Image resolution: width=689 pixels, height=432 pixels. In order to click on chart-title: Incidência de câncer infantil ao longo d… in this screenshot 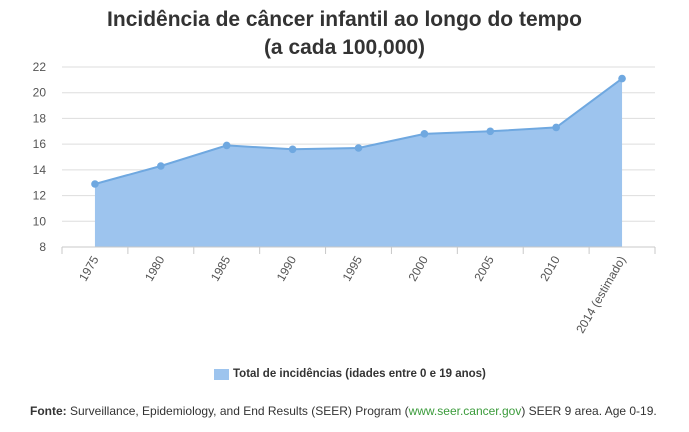, I will do `click(344, 19)`.